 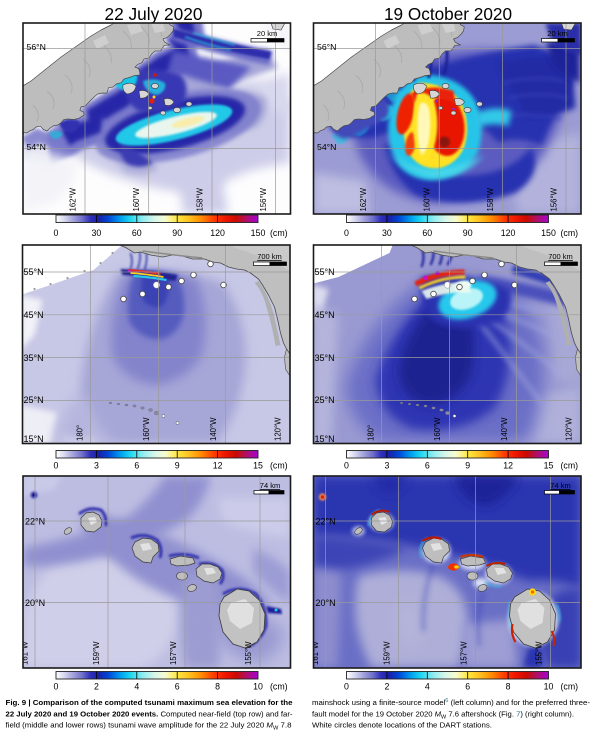 What do you see at coordinates (448, 14) in the screenshot?
I see `svg-text: 19 October 2020` at bounding box center [448, 14].